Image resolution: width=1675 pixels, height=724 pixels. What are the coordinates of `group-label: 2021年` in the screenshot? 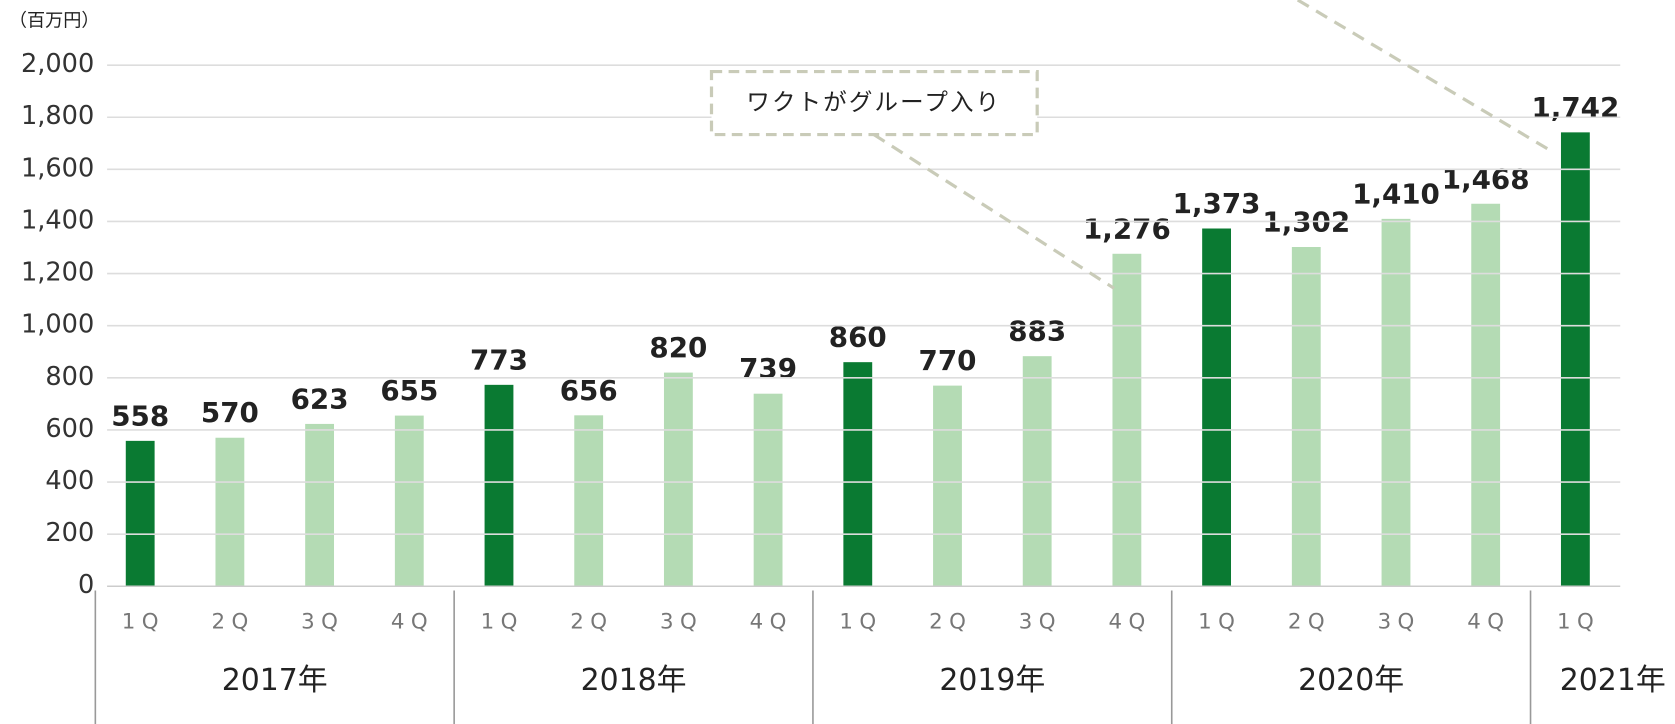 It's located at (1613, 680).